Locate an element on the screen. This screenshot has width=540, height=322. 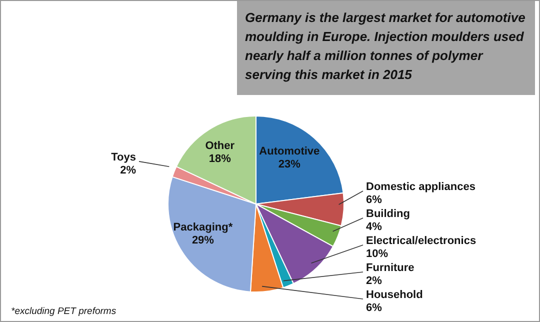
text: *excluding PET preforms is located at coordinates (63, 311).